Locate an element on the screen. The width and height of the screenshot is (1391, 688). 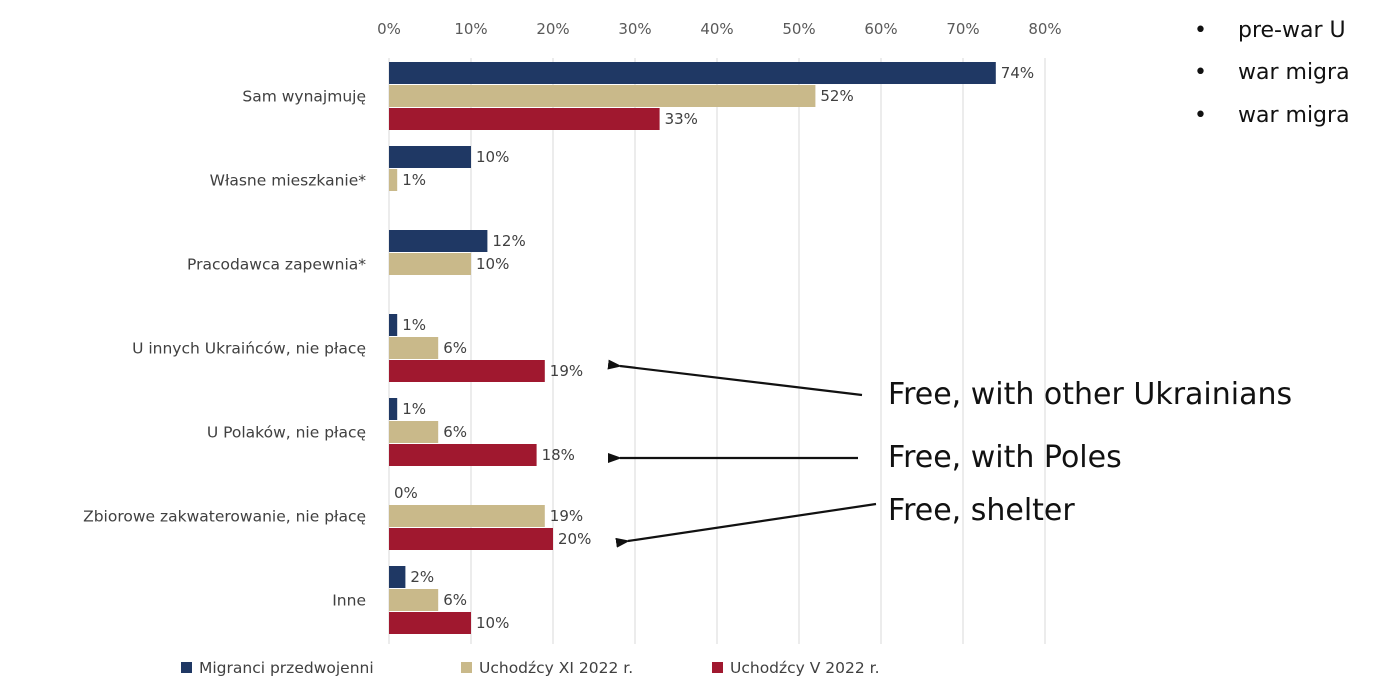
data-label: 2% is located at coordinates (422, 577).